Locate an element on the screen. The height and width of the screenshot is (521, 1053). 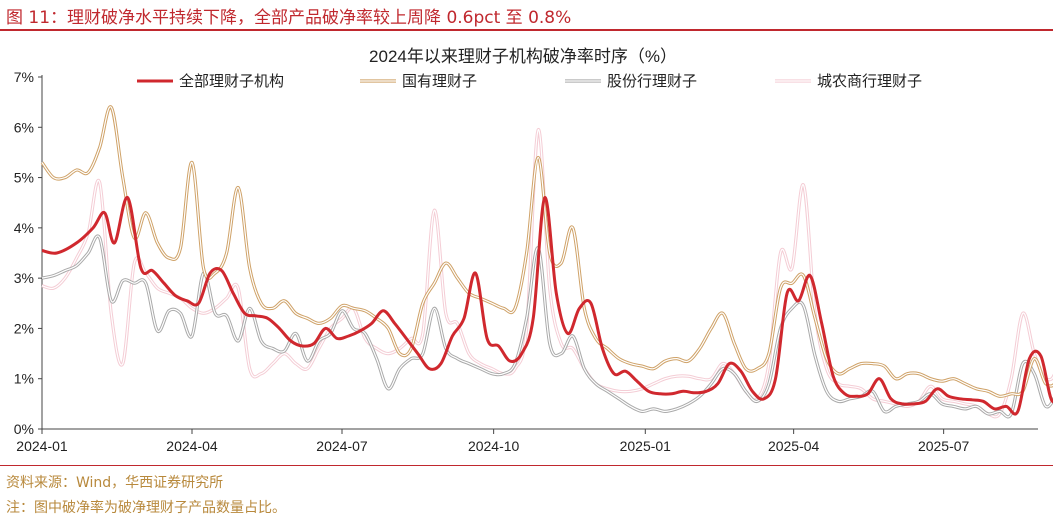
legend-item-2: 股份行理财子 is located at coordinates (631, 81).